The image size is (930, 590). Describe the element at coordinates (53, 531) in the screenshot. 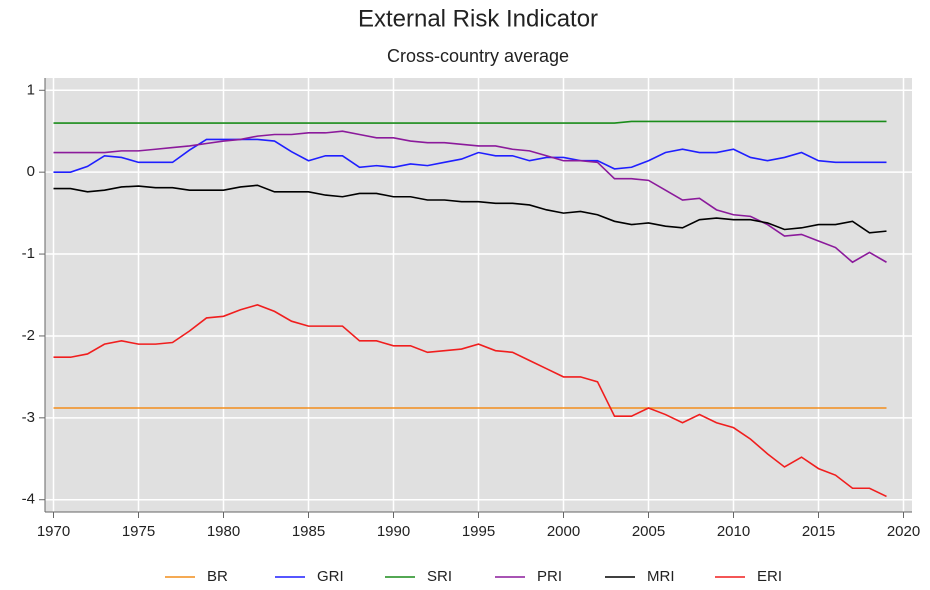

I see `x-tick-label: 1970` at that location.